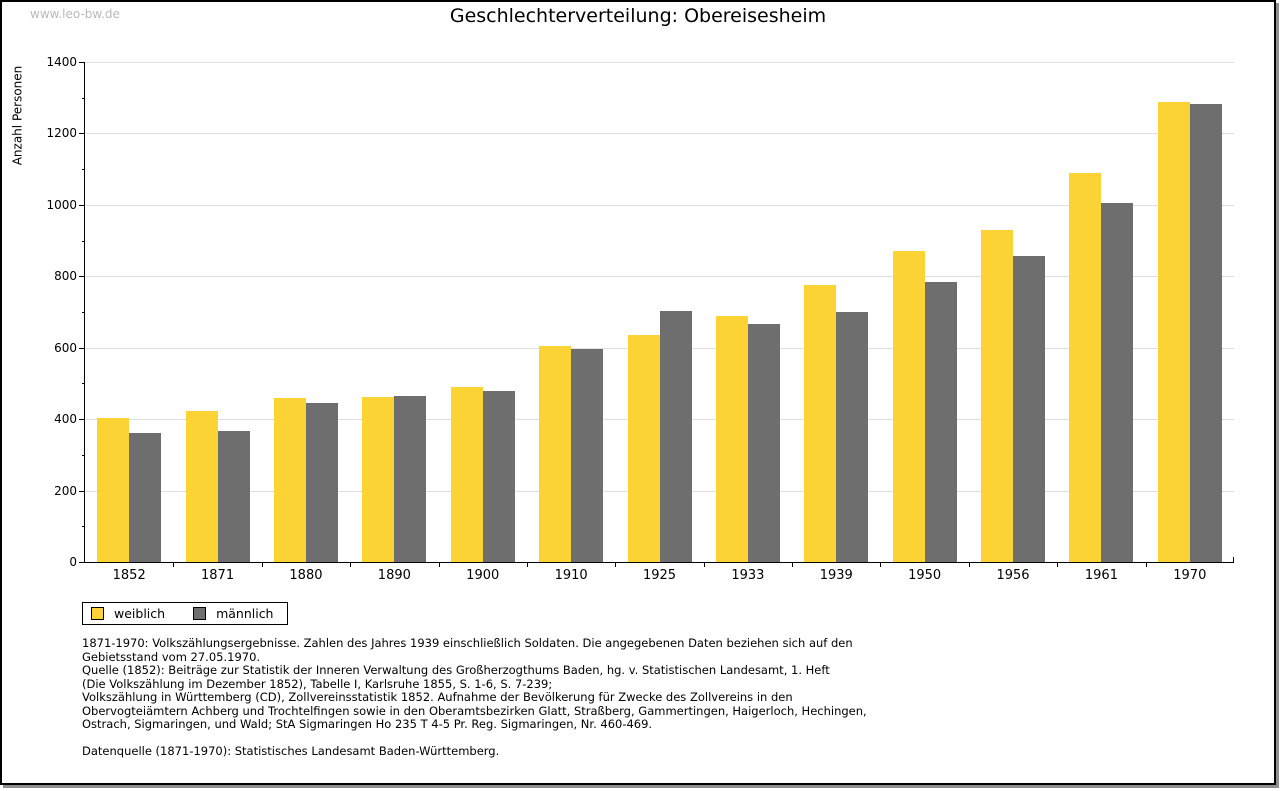 The image size is (1280, 791). Describe the element at coordinates (1190, 575) in the screenshot. I see `x-tick-label: 1970` at that location.